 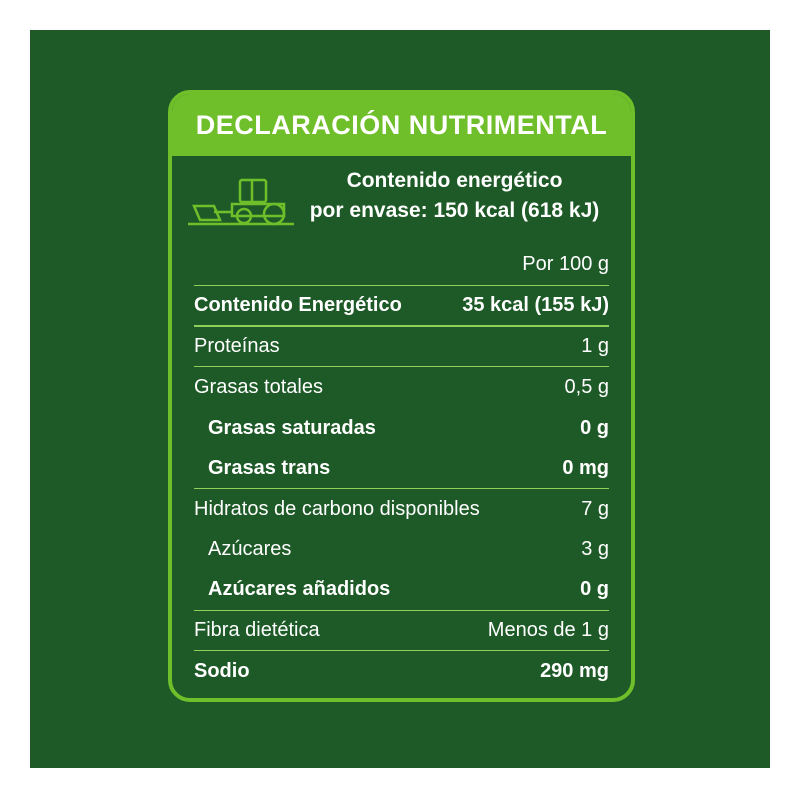 I want to click on nutrient-value: 290 mg, so click(x=574, y=671).